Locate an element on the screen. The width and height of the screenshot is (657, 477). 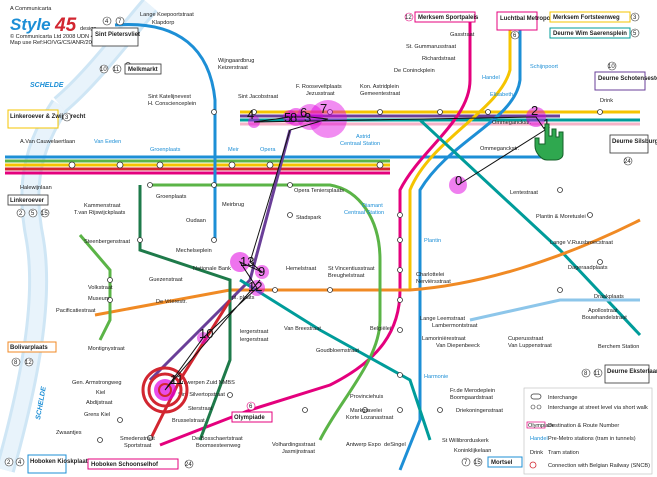
station-h-conscienceplein: H. Conscienceplein is located at coordinates (172, 104).